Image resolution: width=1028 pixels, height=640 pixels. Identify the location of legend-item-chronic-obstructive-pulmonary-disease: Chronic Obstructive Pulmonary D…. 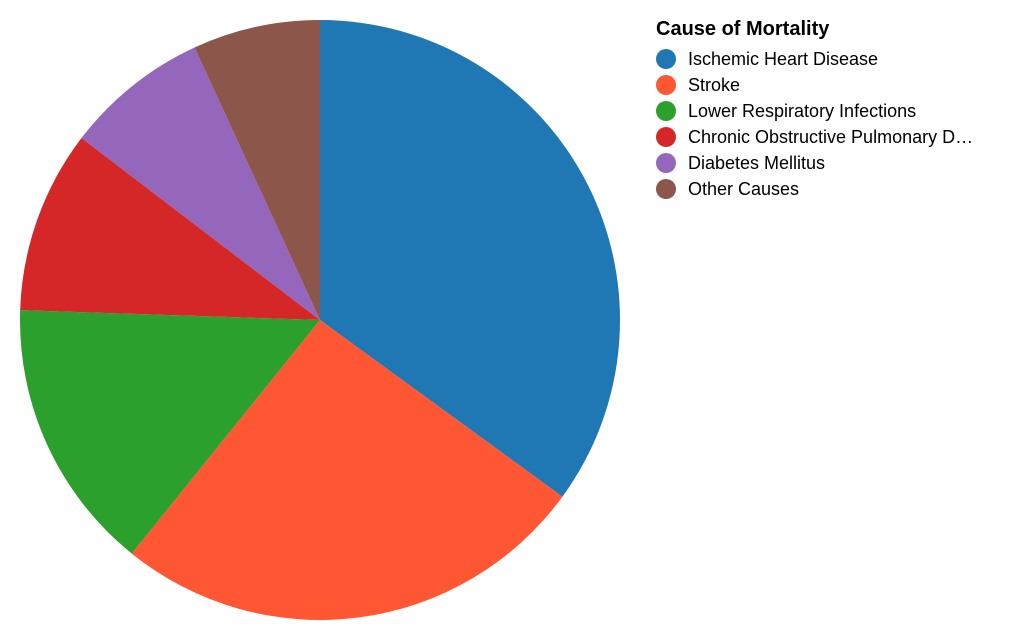
(836, 137).